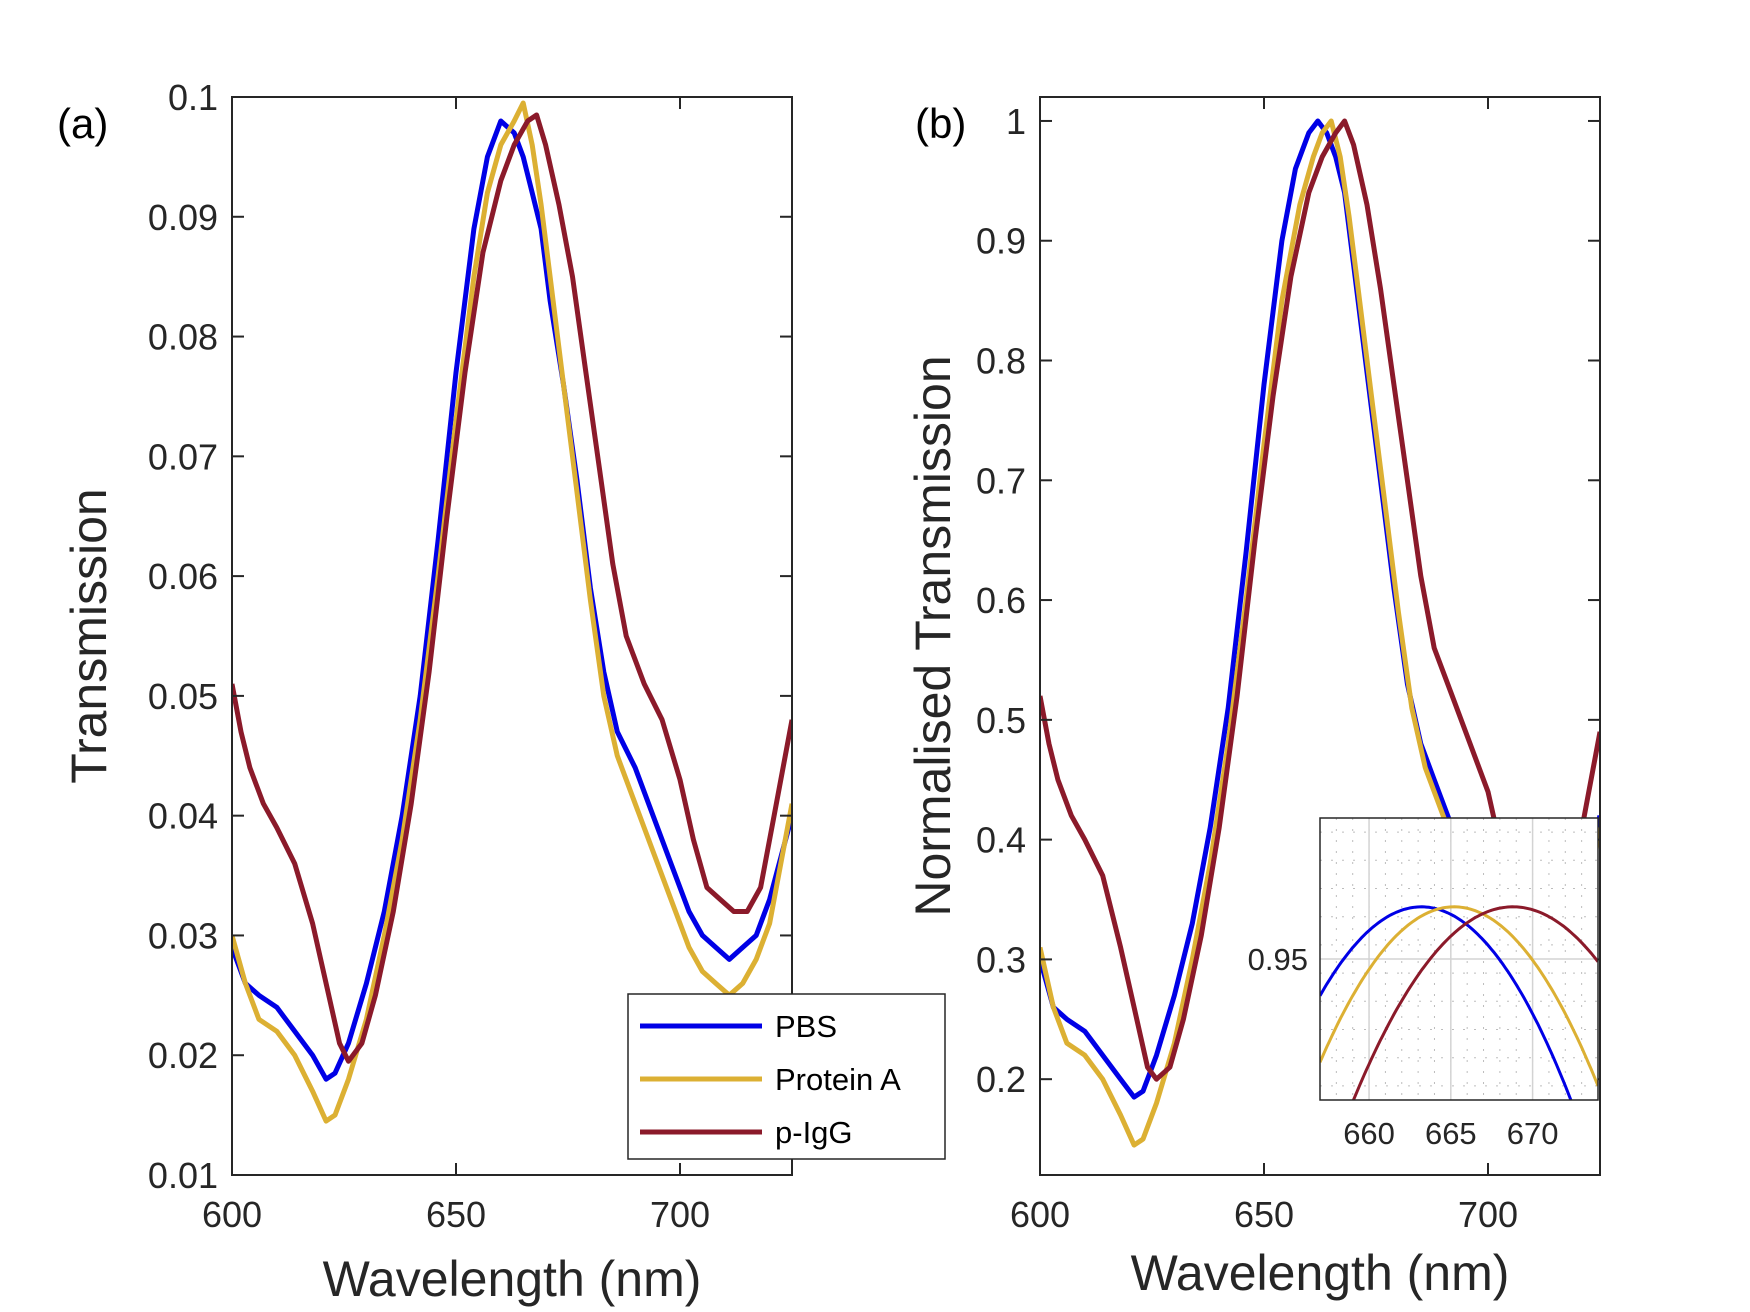 Image resolution: width=1750 pixels, height=1312 pixels. What do you see at coordinates (1533, 1133) in the screenshot?
I see `inset-x-tick-label: 670` at bounding box center [1533, 1133].